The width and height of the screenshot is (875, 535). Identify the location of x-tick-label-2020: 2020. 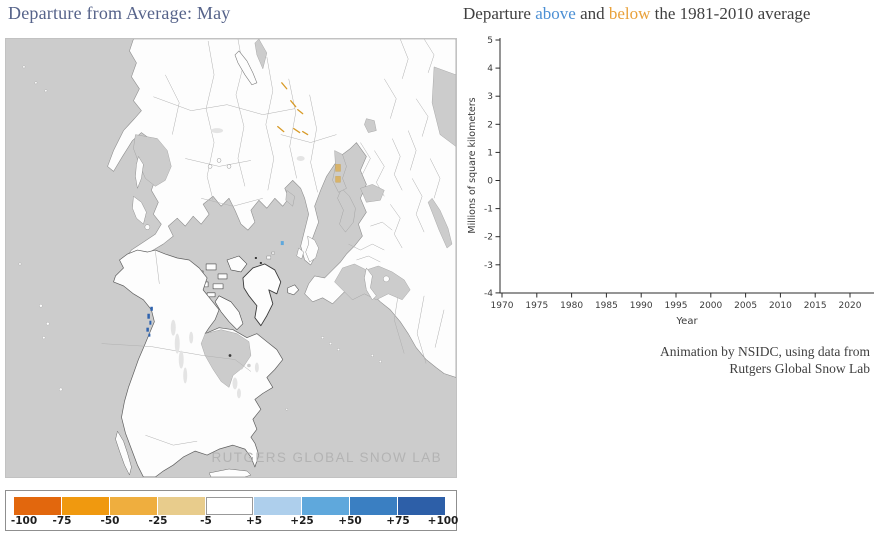
(850, 306).